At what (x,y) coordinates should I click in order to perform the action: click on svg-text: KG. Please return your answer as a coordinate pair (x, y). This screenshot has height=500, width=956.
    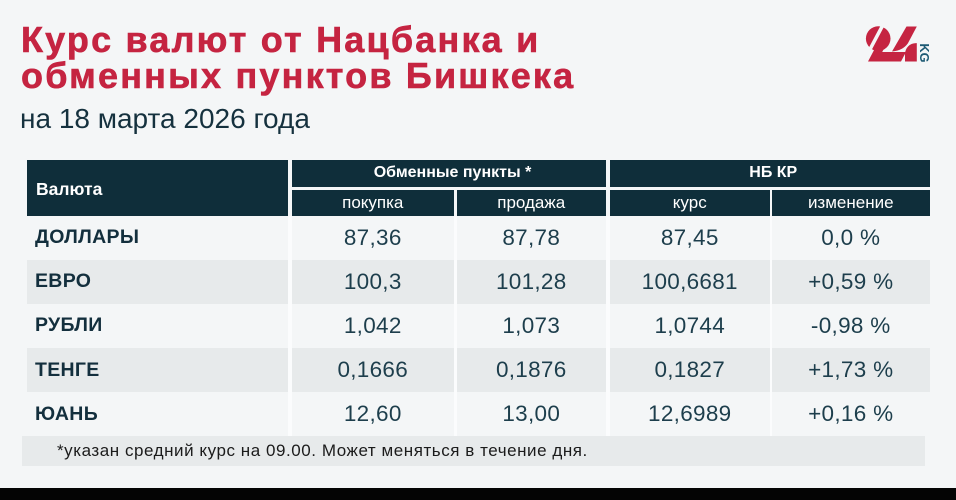
    Looking at the image, I should click on (923, 52).